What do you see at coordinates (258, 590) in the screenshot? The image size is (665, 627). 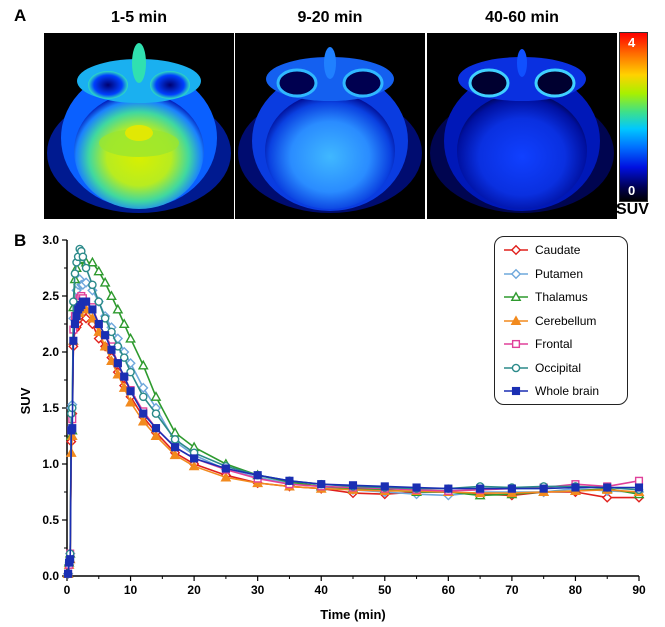 I see `x-tick-label: 30` at bounding box center [258, 590].